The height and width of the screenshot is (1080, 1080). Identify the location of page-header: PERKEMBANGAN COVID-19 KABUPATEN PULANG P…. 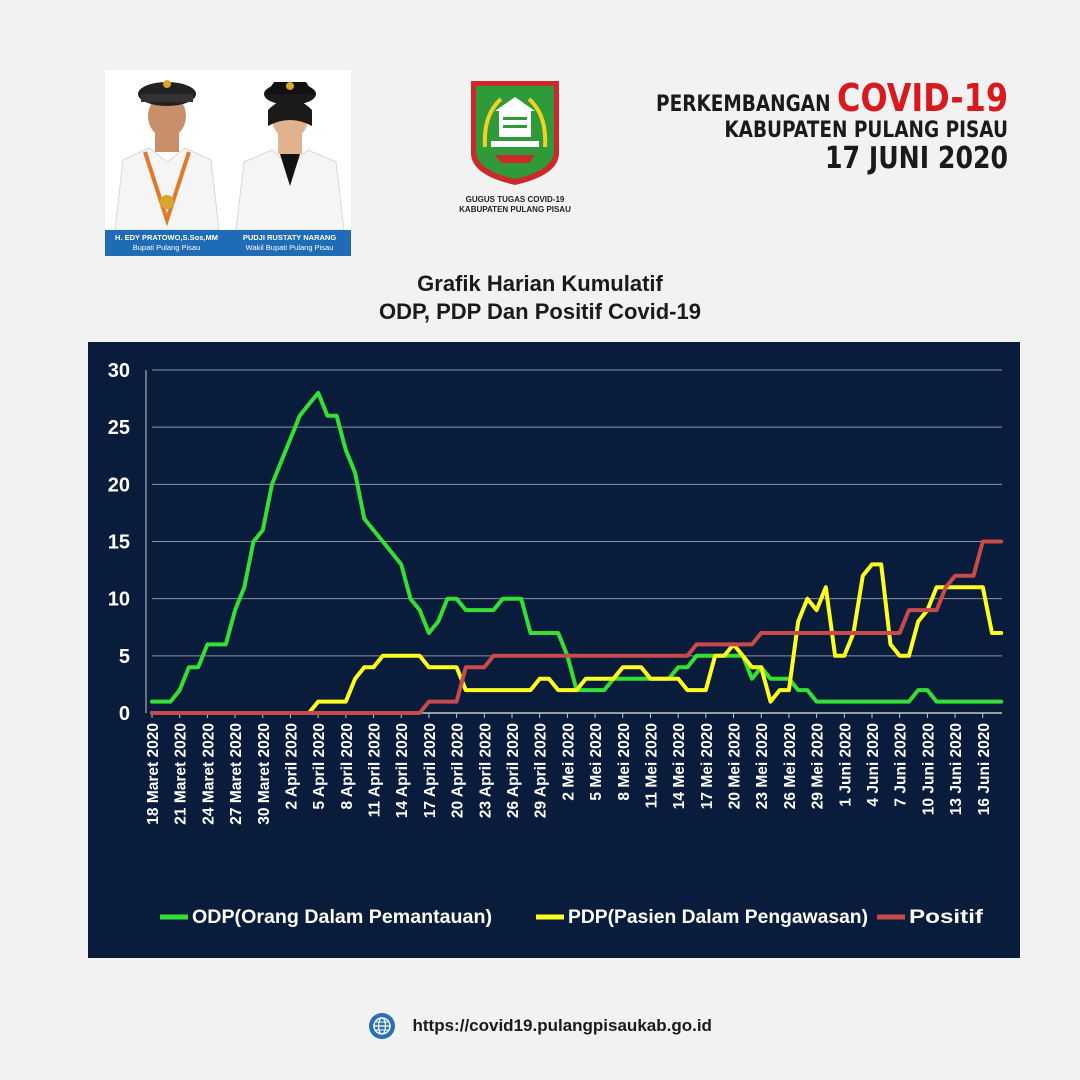
(798, 126).